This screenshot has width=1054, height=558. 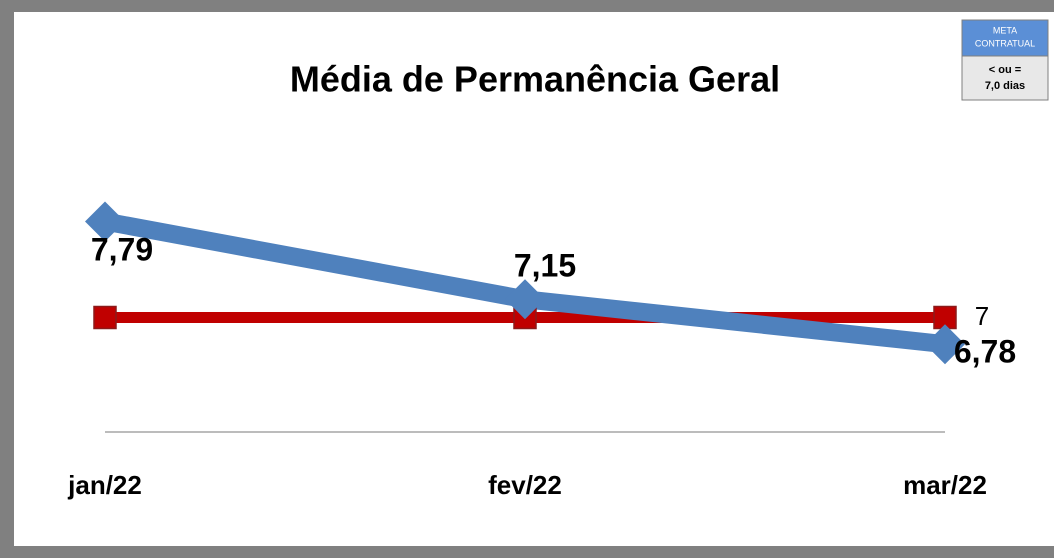 I want to click on legend-box-text: < ou =, so click(x=1005, y=70).